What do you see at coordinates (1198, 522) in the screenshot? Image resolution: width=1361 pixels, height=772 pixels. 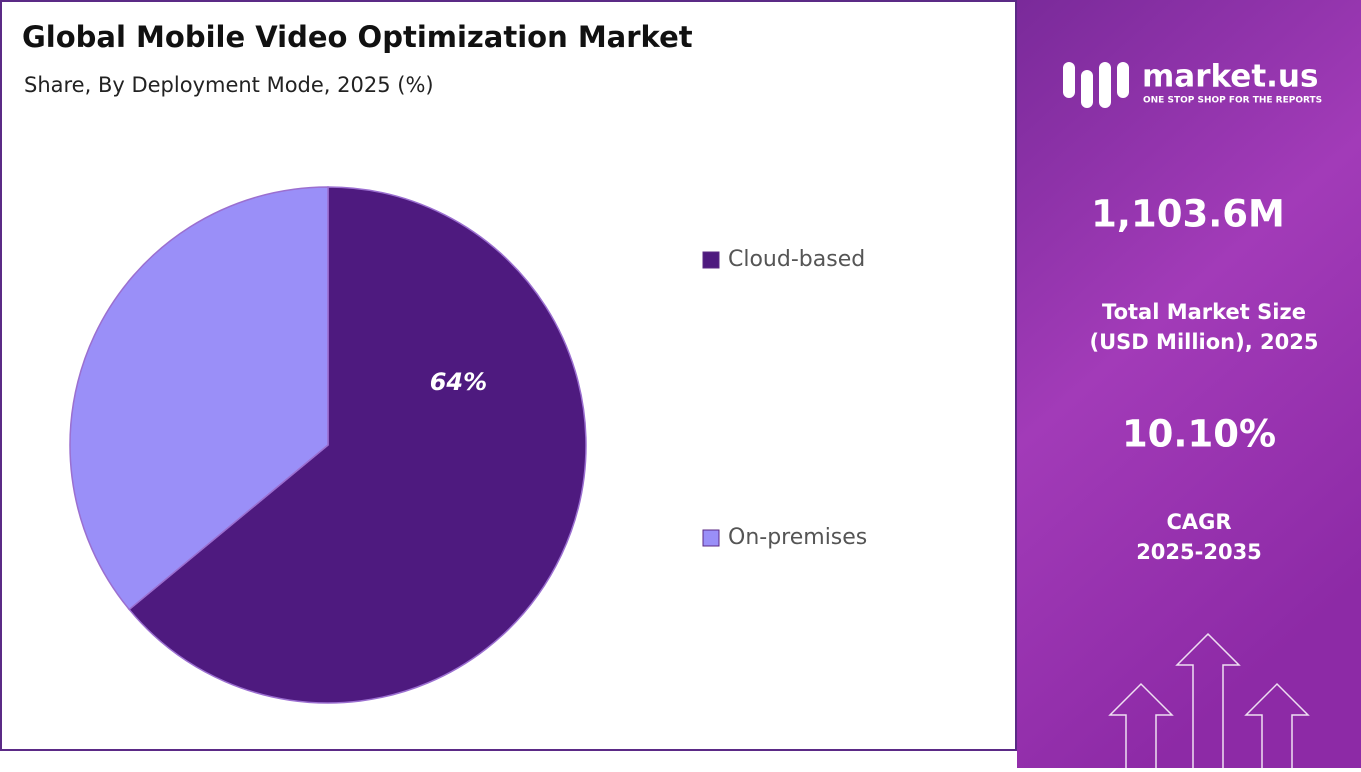 I see `cagr-label: CAGR` at bounding box center [1198, 522].